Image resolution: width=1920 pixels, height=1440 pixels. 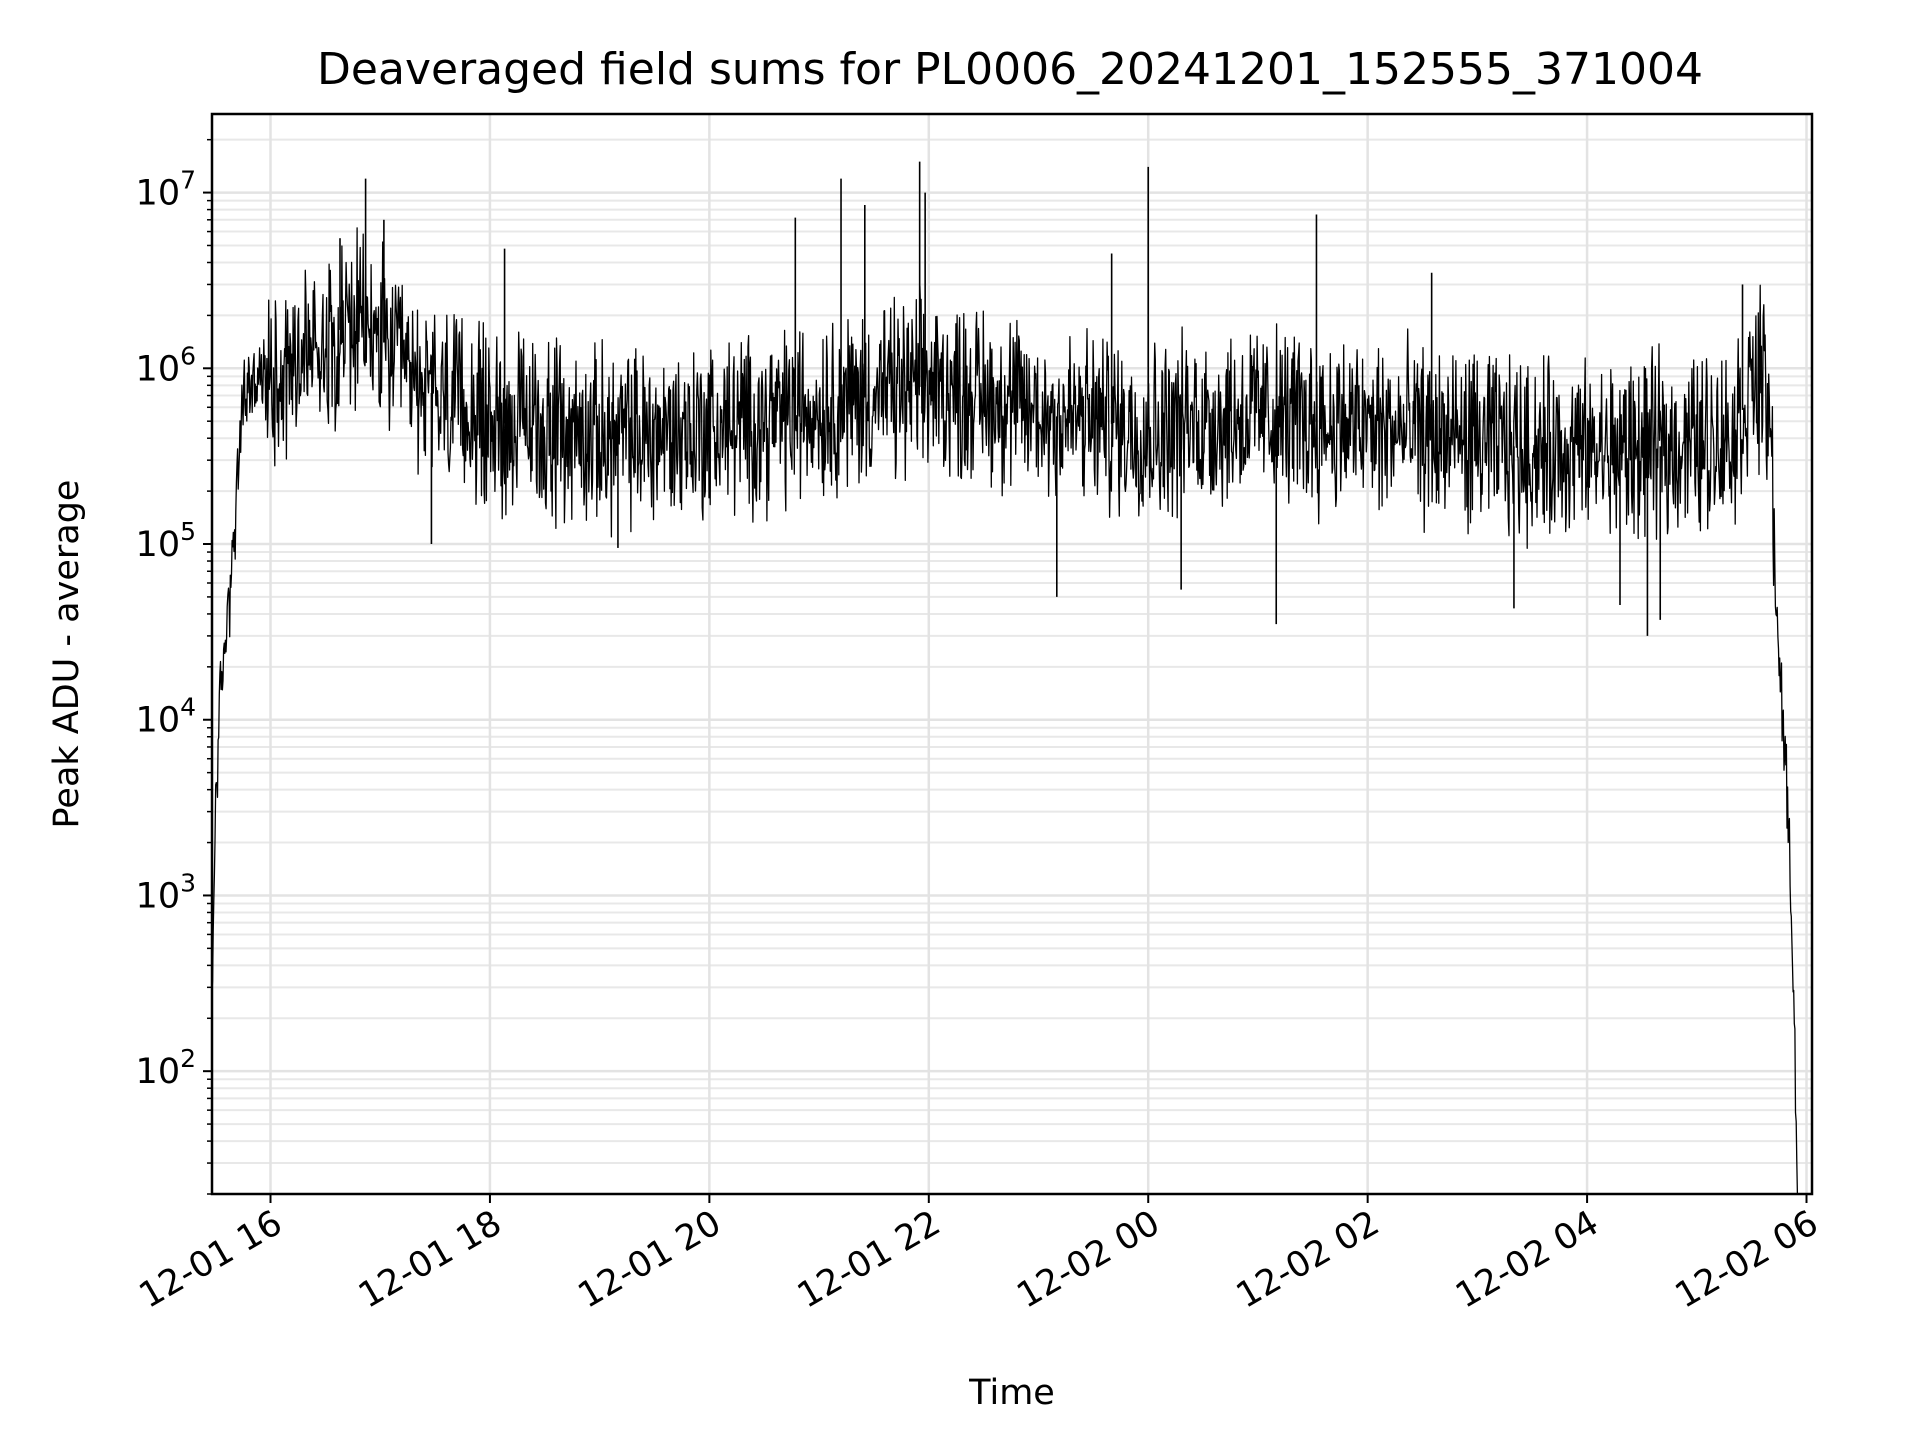 What do you see at coordinates (166, 892) in the screenshot?
I see `y-tick-label: 10³` at bounding box center [166, 892].